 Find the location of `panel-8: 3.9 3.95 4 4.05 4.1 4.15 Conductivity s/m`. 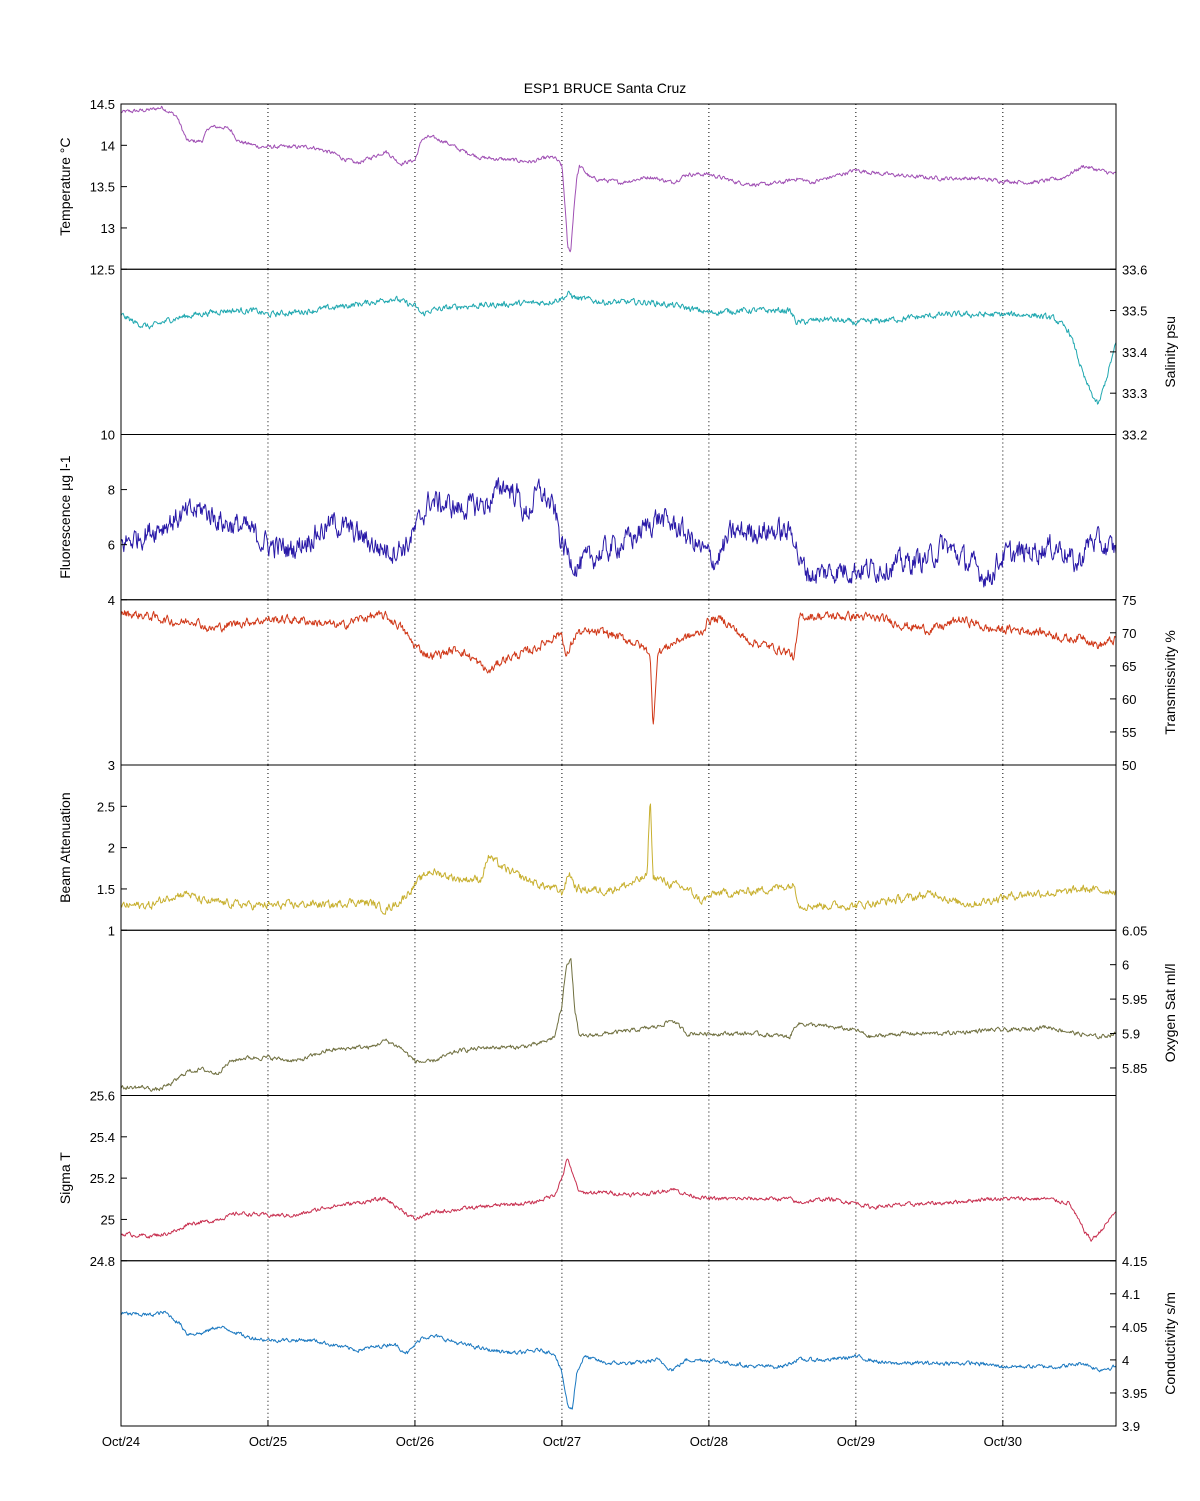

panel-8: 3.9 3.95 4 4.05 4.1 4.15 Conductivity s/m is located at coordinates (649, 1344).